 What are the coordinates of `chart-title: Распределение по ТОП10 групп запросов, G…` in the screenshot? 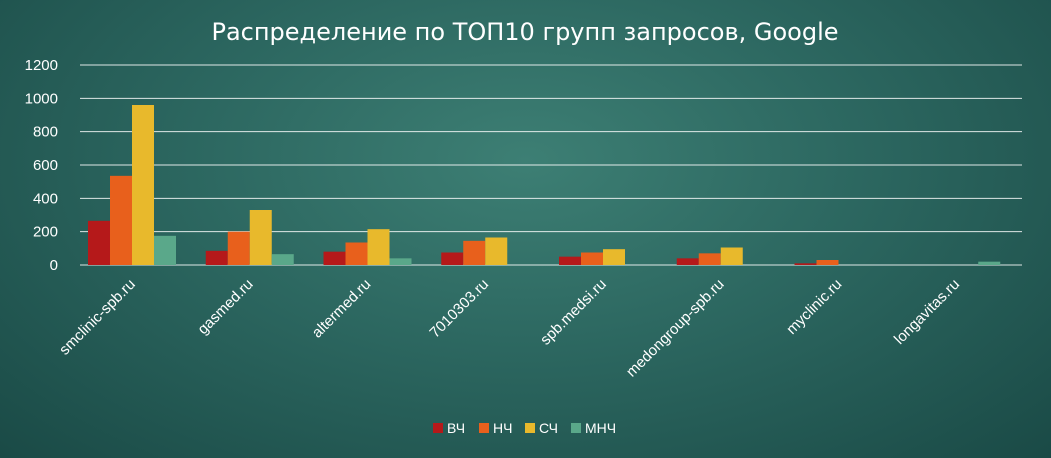 It's located at (524, 32).